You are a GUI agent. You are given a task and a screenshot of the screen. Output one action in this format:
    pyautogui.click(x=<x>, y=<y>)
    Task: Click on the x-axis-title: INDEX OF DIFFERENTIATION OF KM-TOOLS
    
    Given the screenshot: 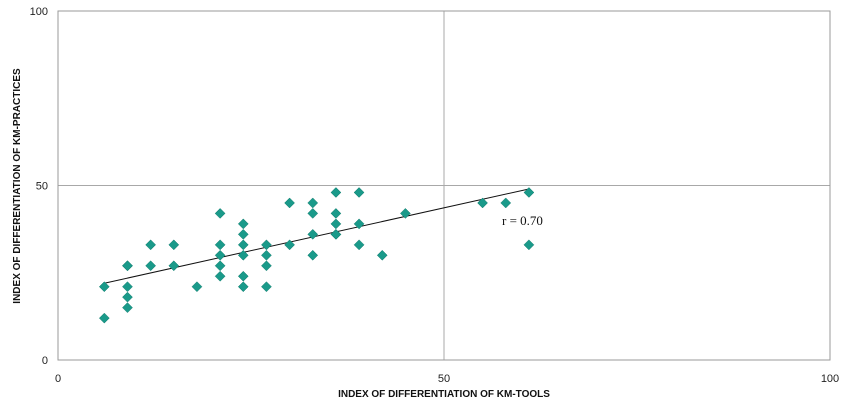 What is the action you would take?
    pyautogui.click(x=444, y=394)
    